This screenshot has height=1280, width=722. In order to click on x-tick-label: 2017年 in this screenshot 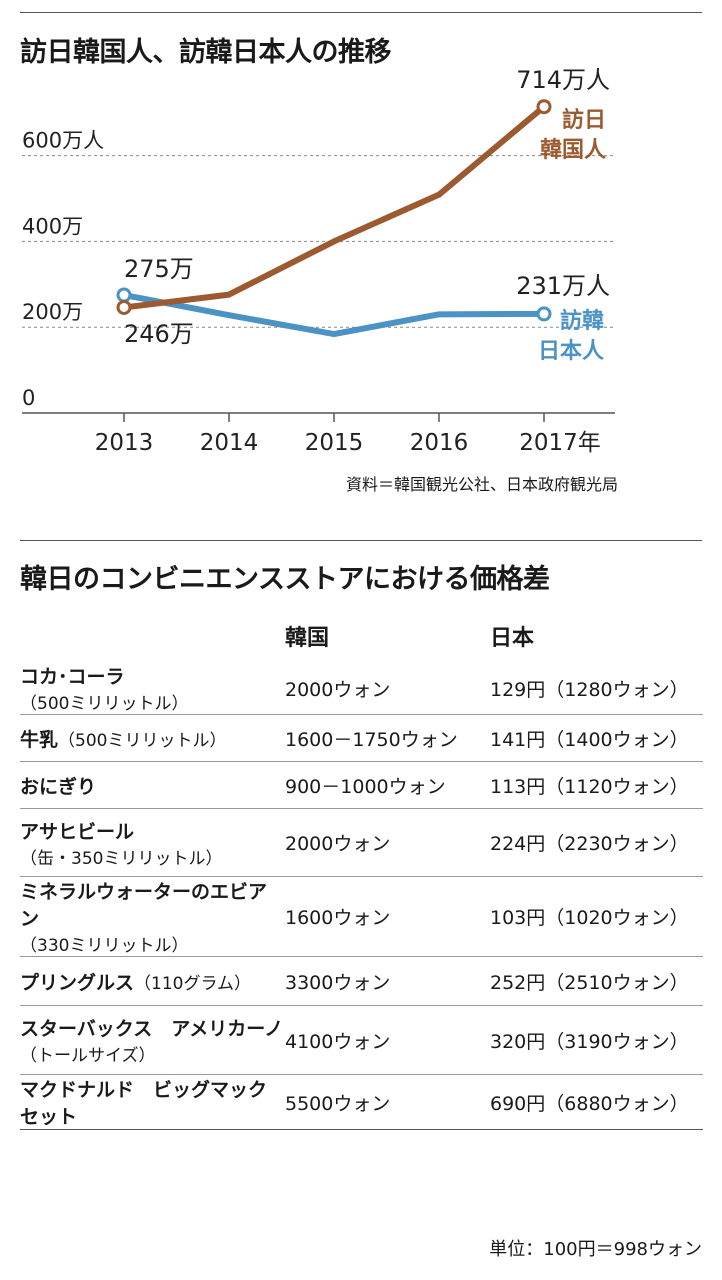, I will do `click(560, 443)`.